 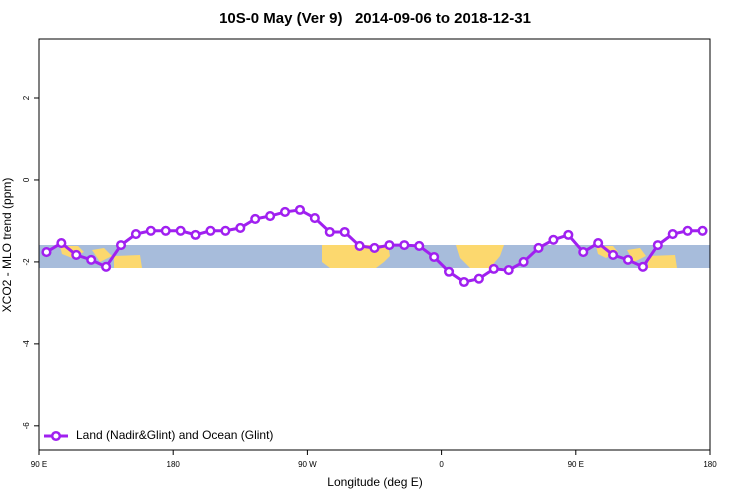 What do you see at coordinates (26, 344) in the screenshot?
I see `y-tick-label: -4` at bounding box center [26, 344].